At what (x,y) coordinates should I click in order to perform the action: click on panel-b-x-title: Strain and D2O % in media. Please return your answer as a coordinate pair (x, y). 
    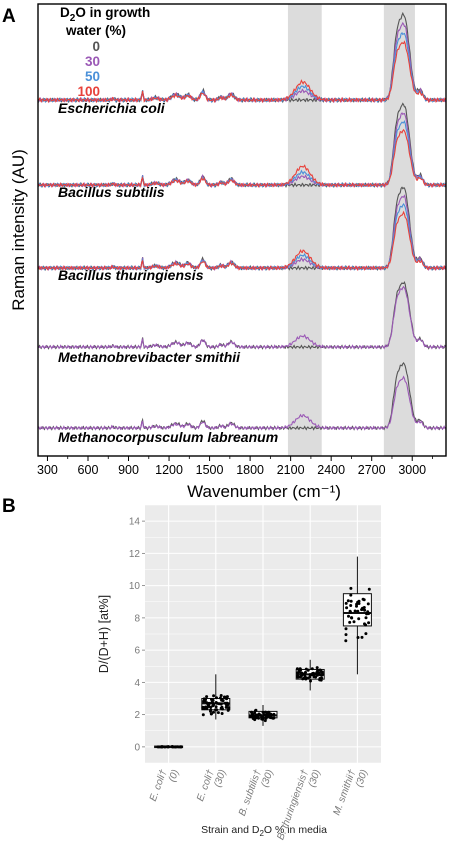
    Looking at the image, I should click on (264, 831).